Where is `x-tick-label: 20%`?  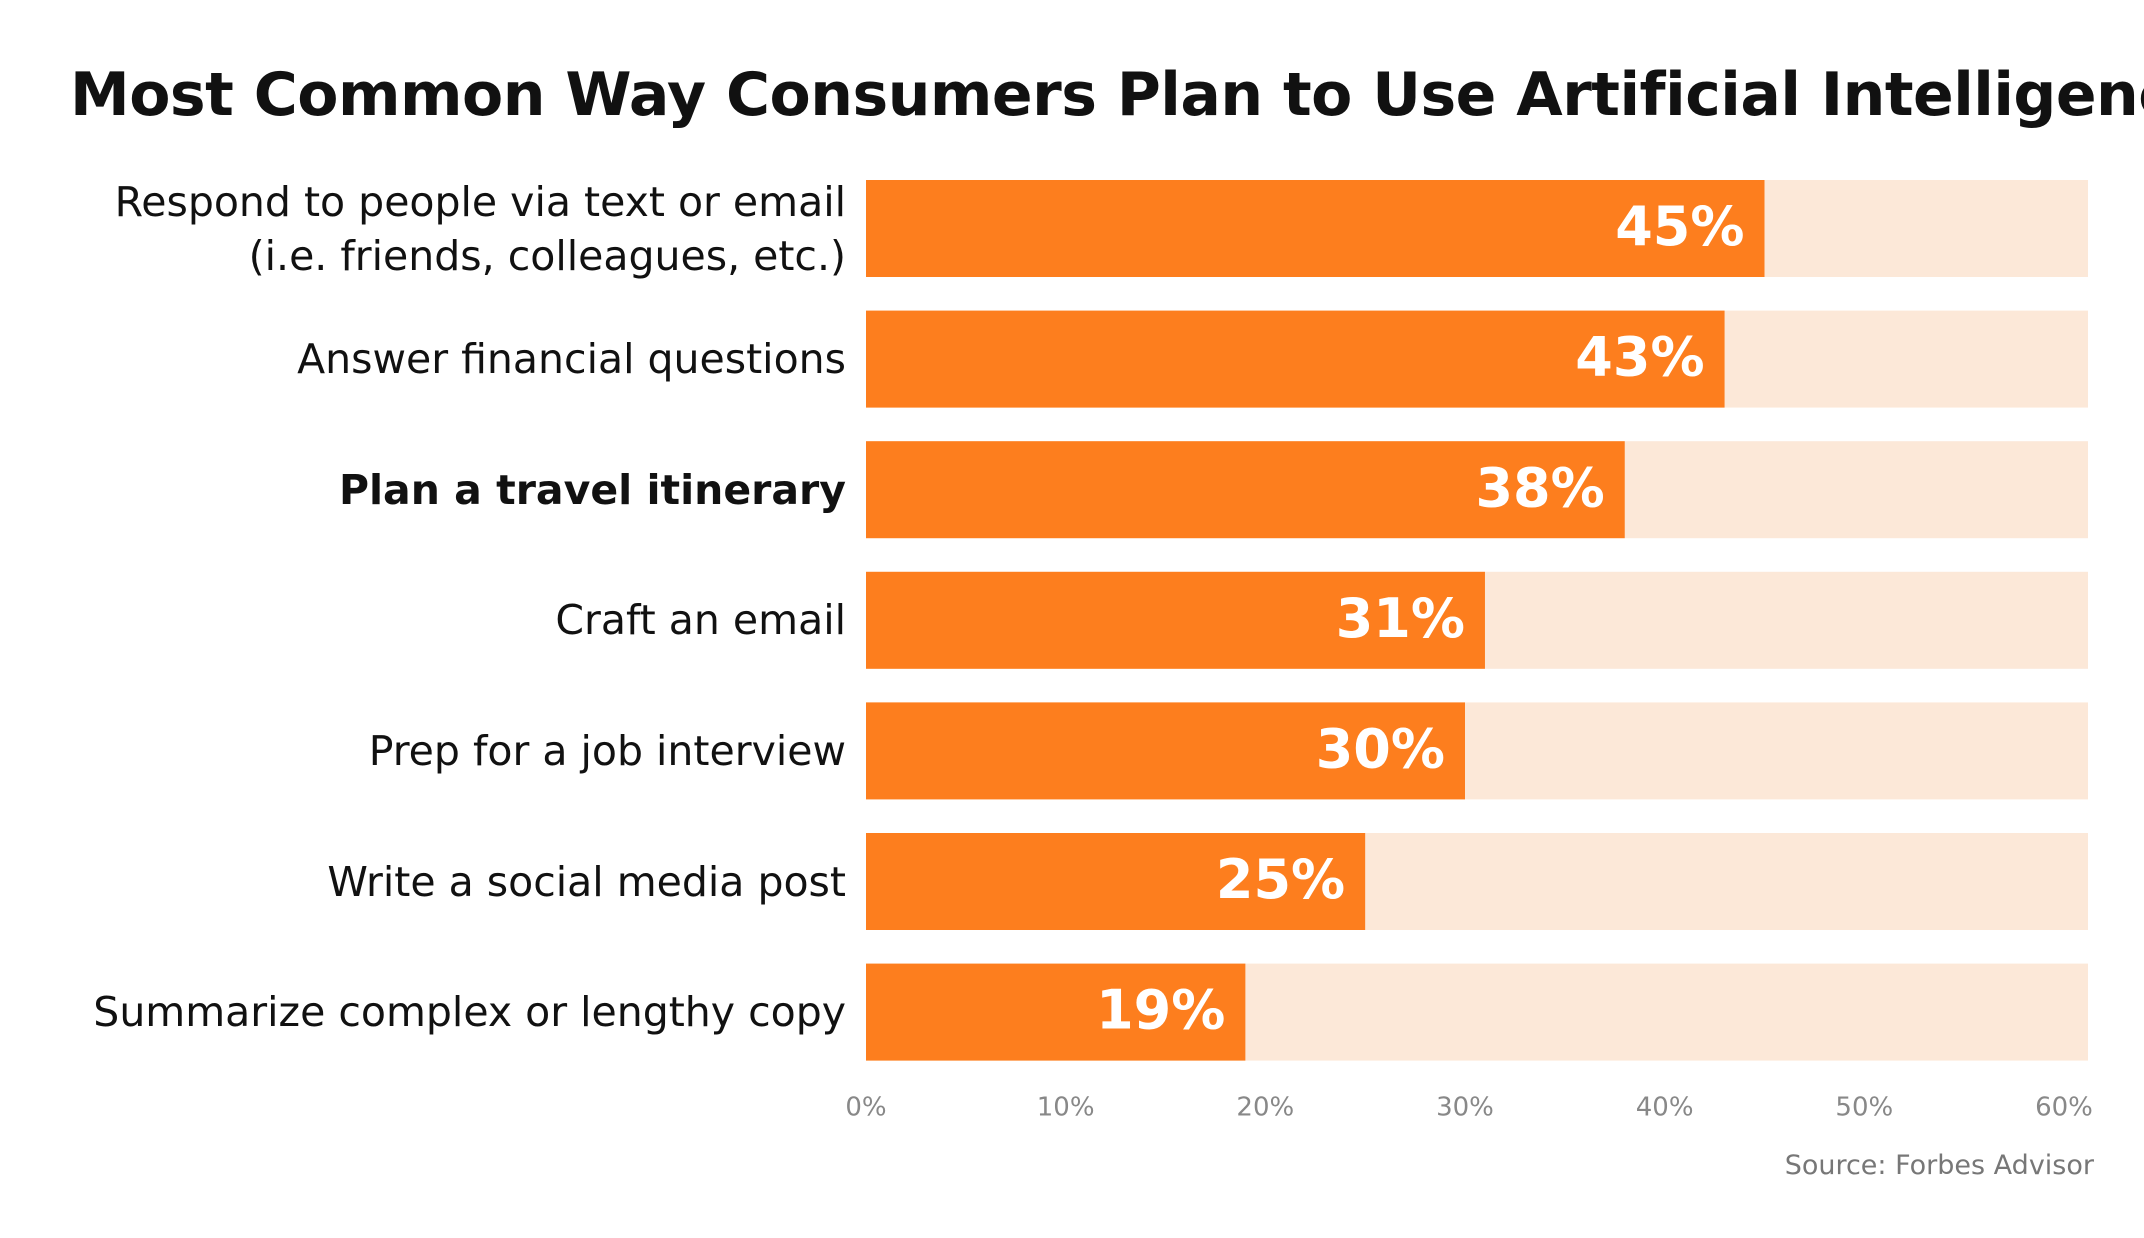
x-tick-label: 20% is located at coordinates (1265, 1108).